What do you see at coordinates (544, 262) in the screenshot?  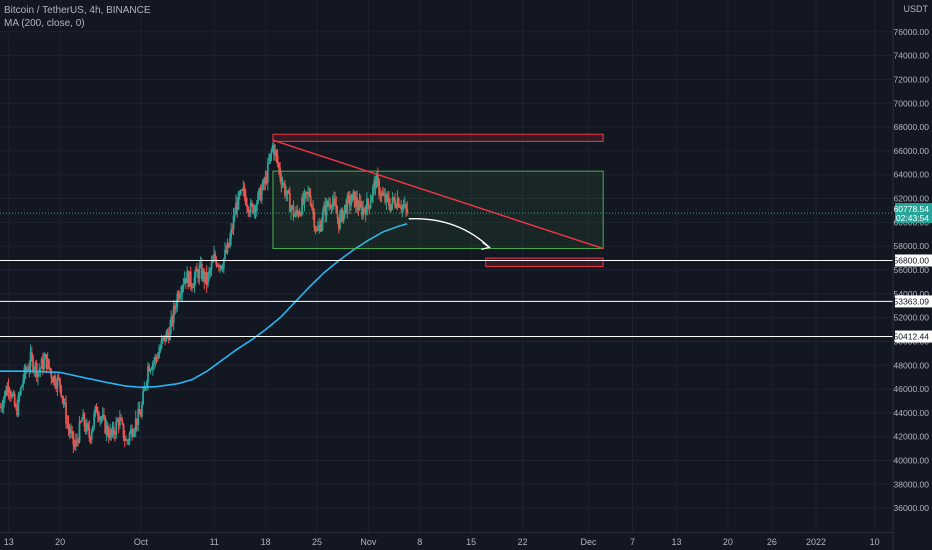 I see `target-box` at bounding box center [544, 262].